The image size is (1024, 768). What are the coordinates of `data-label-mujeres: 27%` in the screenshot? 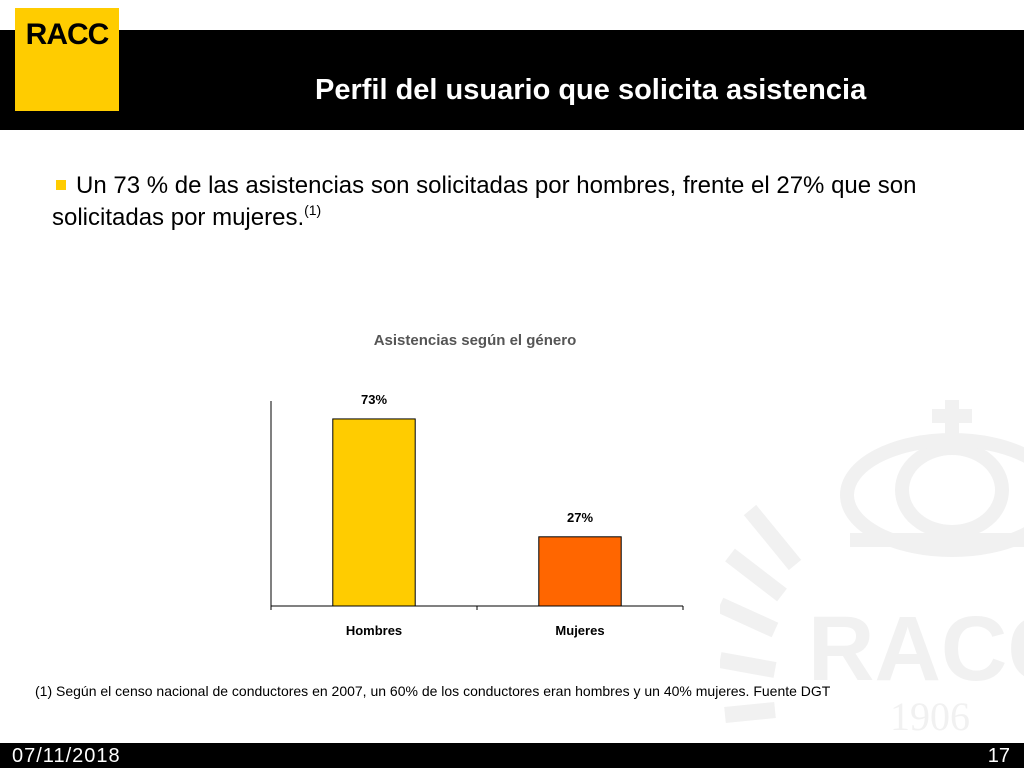 It's located at (580, 517).